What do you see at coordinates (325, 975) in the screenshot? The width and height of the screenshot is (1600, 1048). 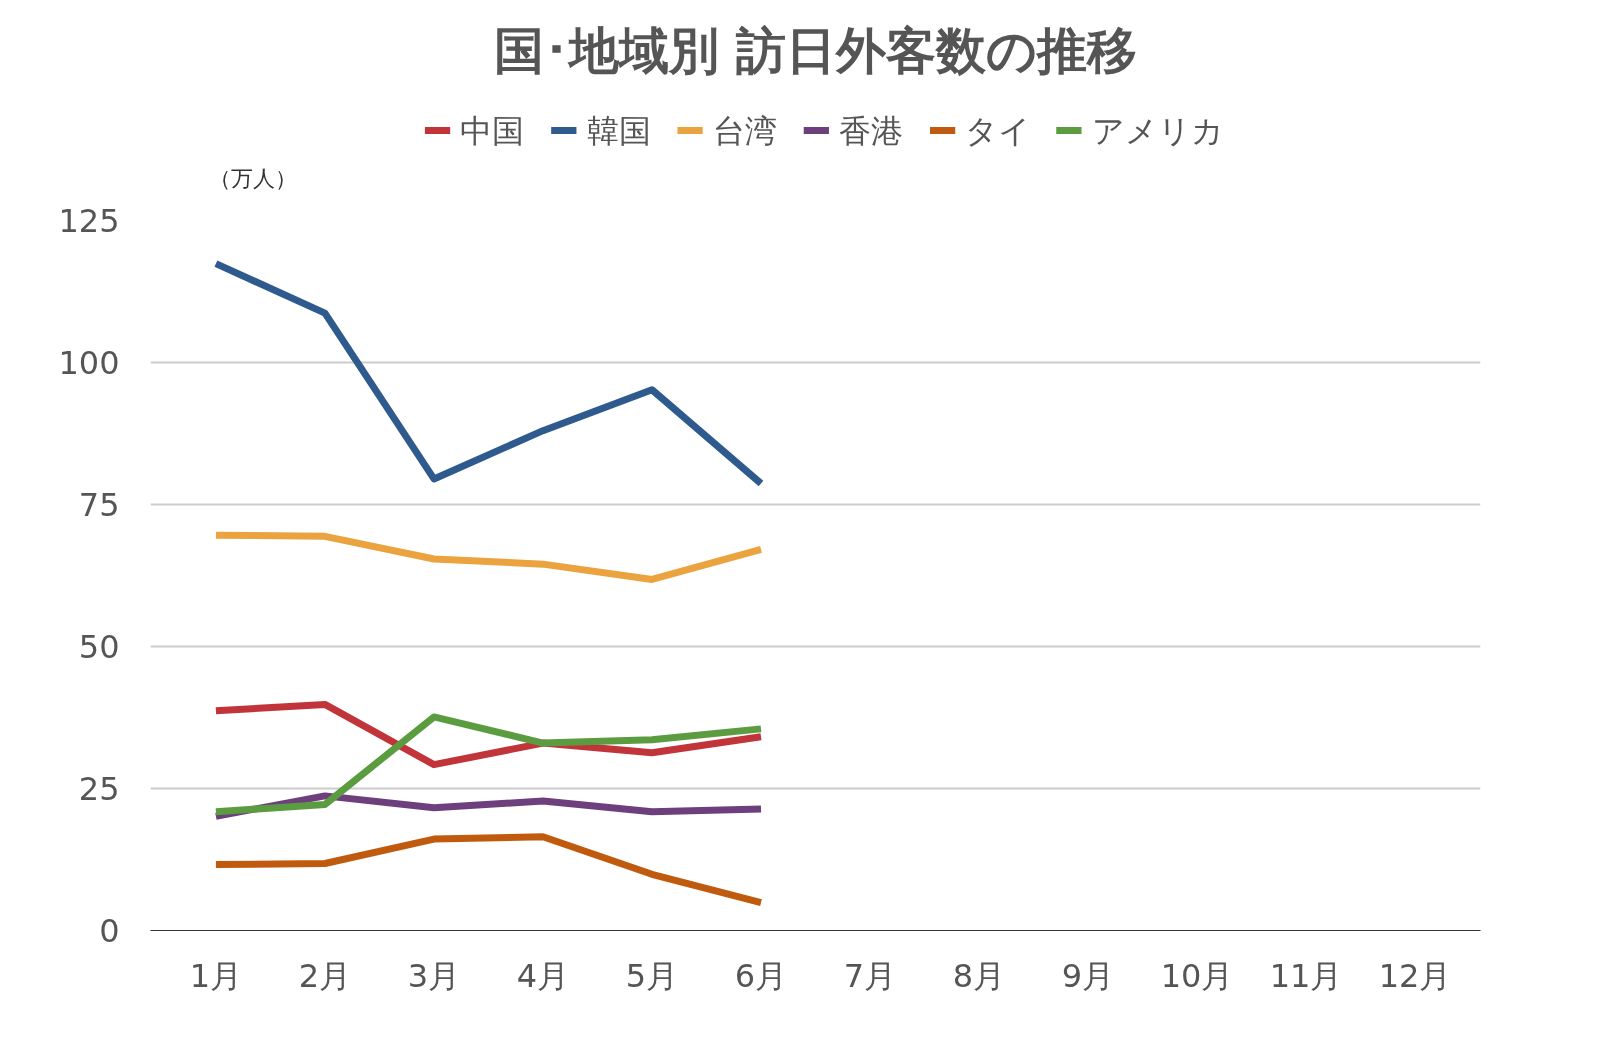 I see `x-tick-label: 2月` at bounding box center [325, 975].